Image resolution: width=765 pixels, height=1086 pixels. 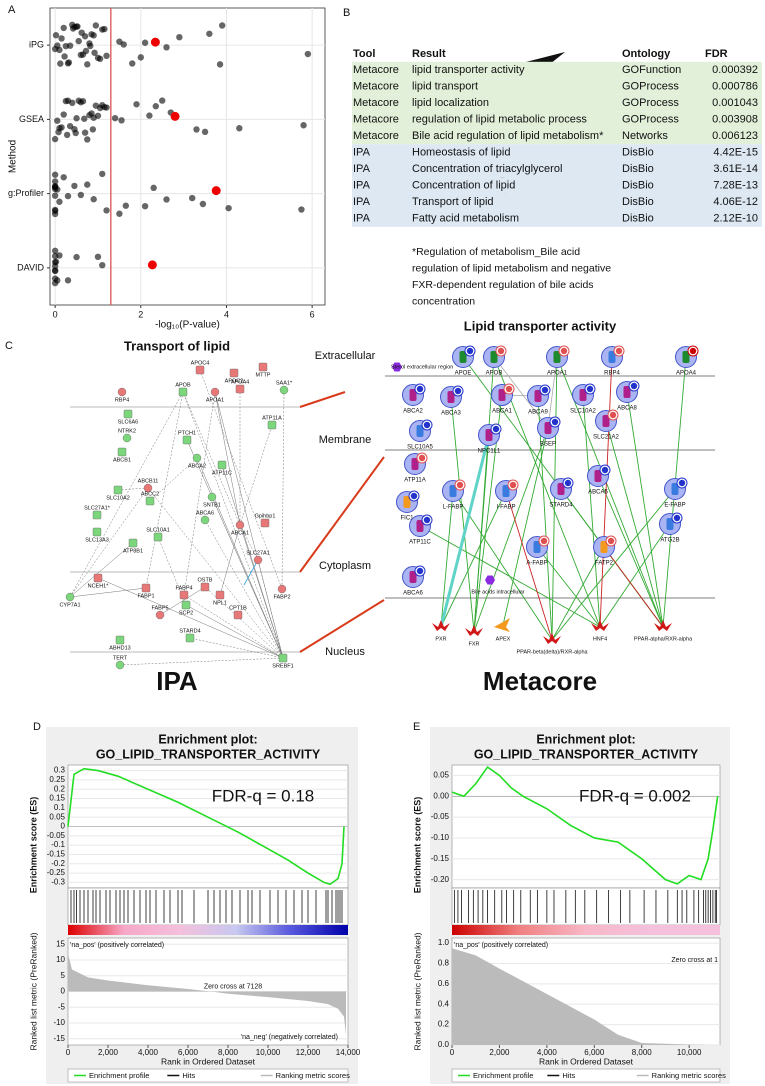 I want to click on panel-letter: D, so click(x=37, y=727).